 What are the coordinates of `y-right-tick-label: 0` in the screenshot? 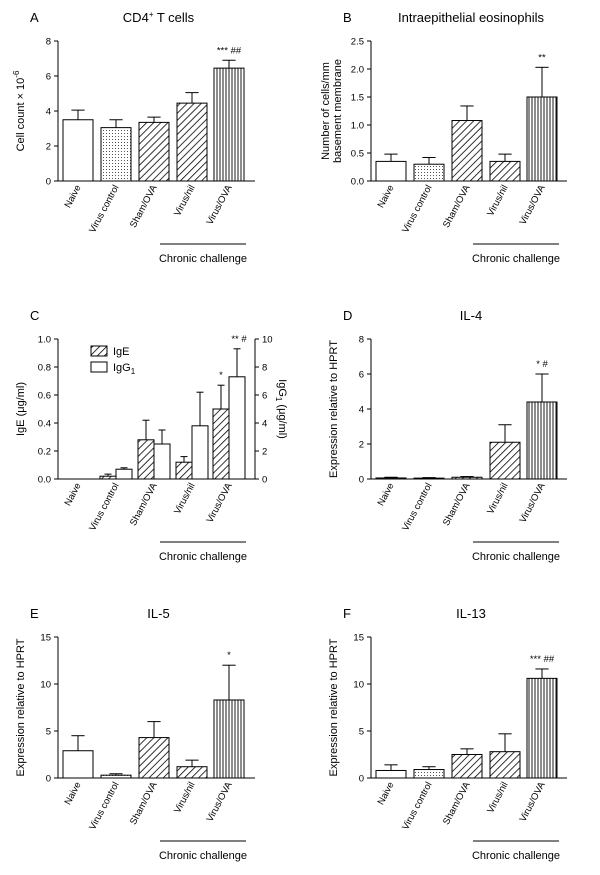 It's located at (264, 480).